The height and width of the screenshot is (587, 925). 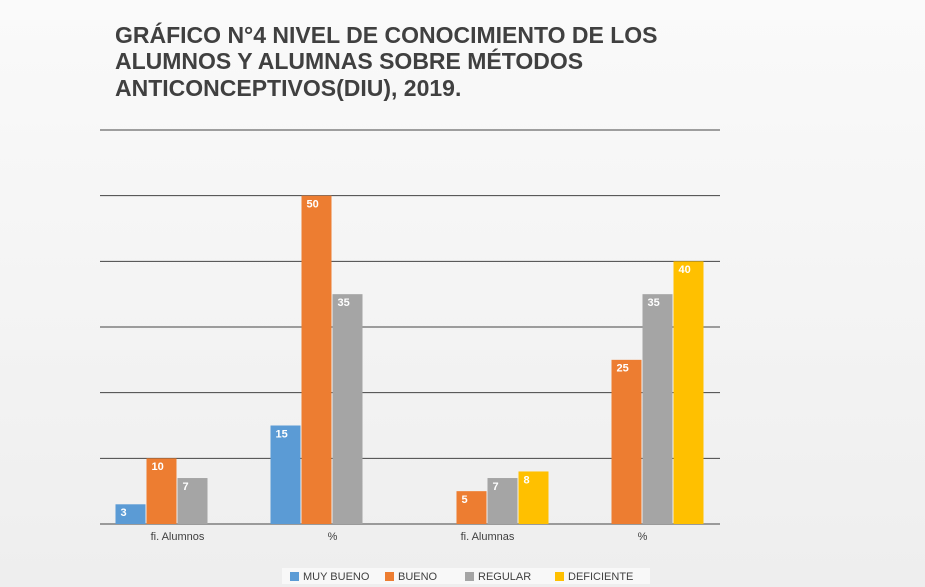 What do you see at coordinates (527, 480) in the screenshot?
I see `data-label: 8` at bounding box center [527, 480].